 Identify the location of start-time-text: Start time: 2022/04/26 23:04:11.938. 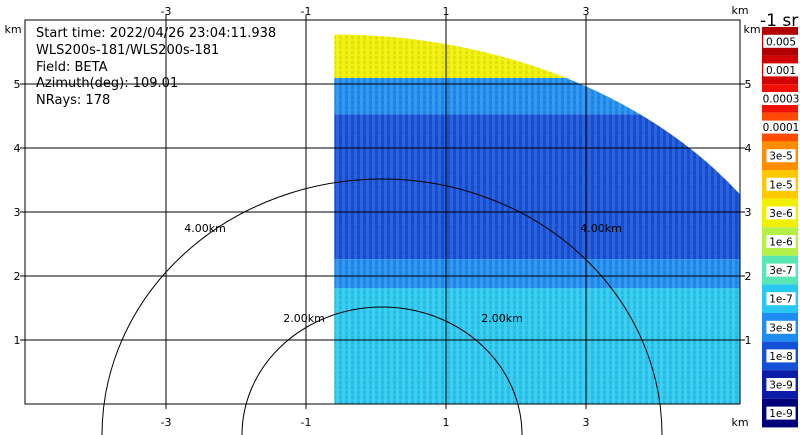
(156, 33).